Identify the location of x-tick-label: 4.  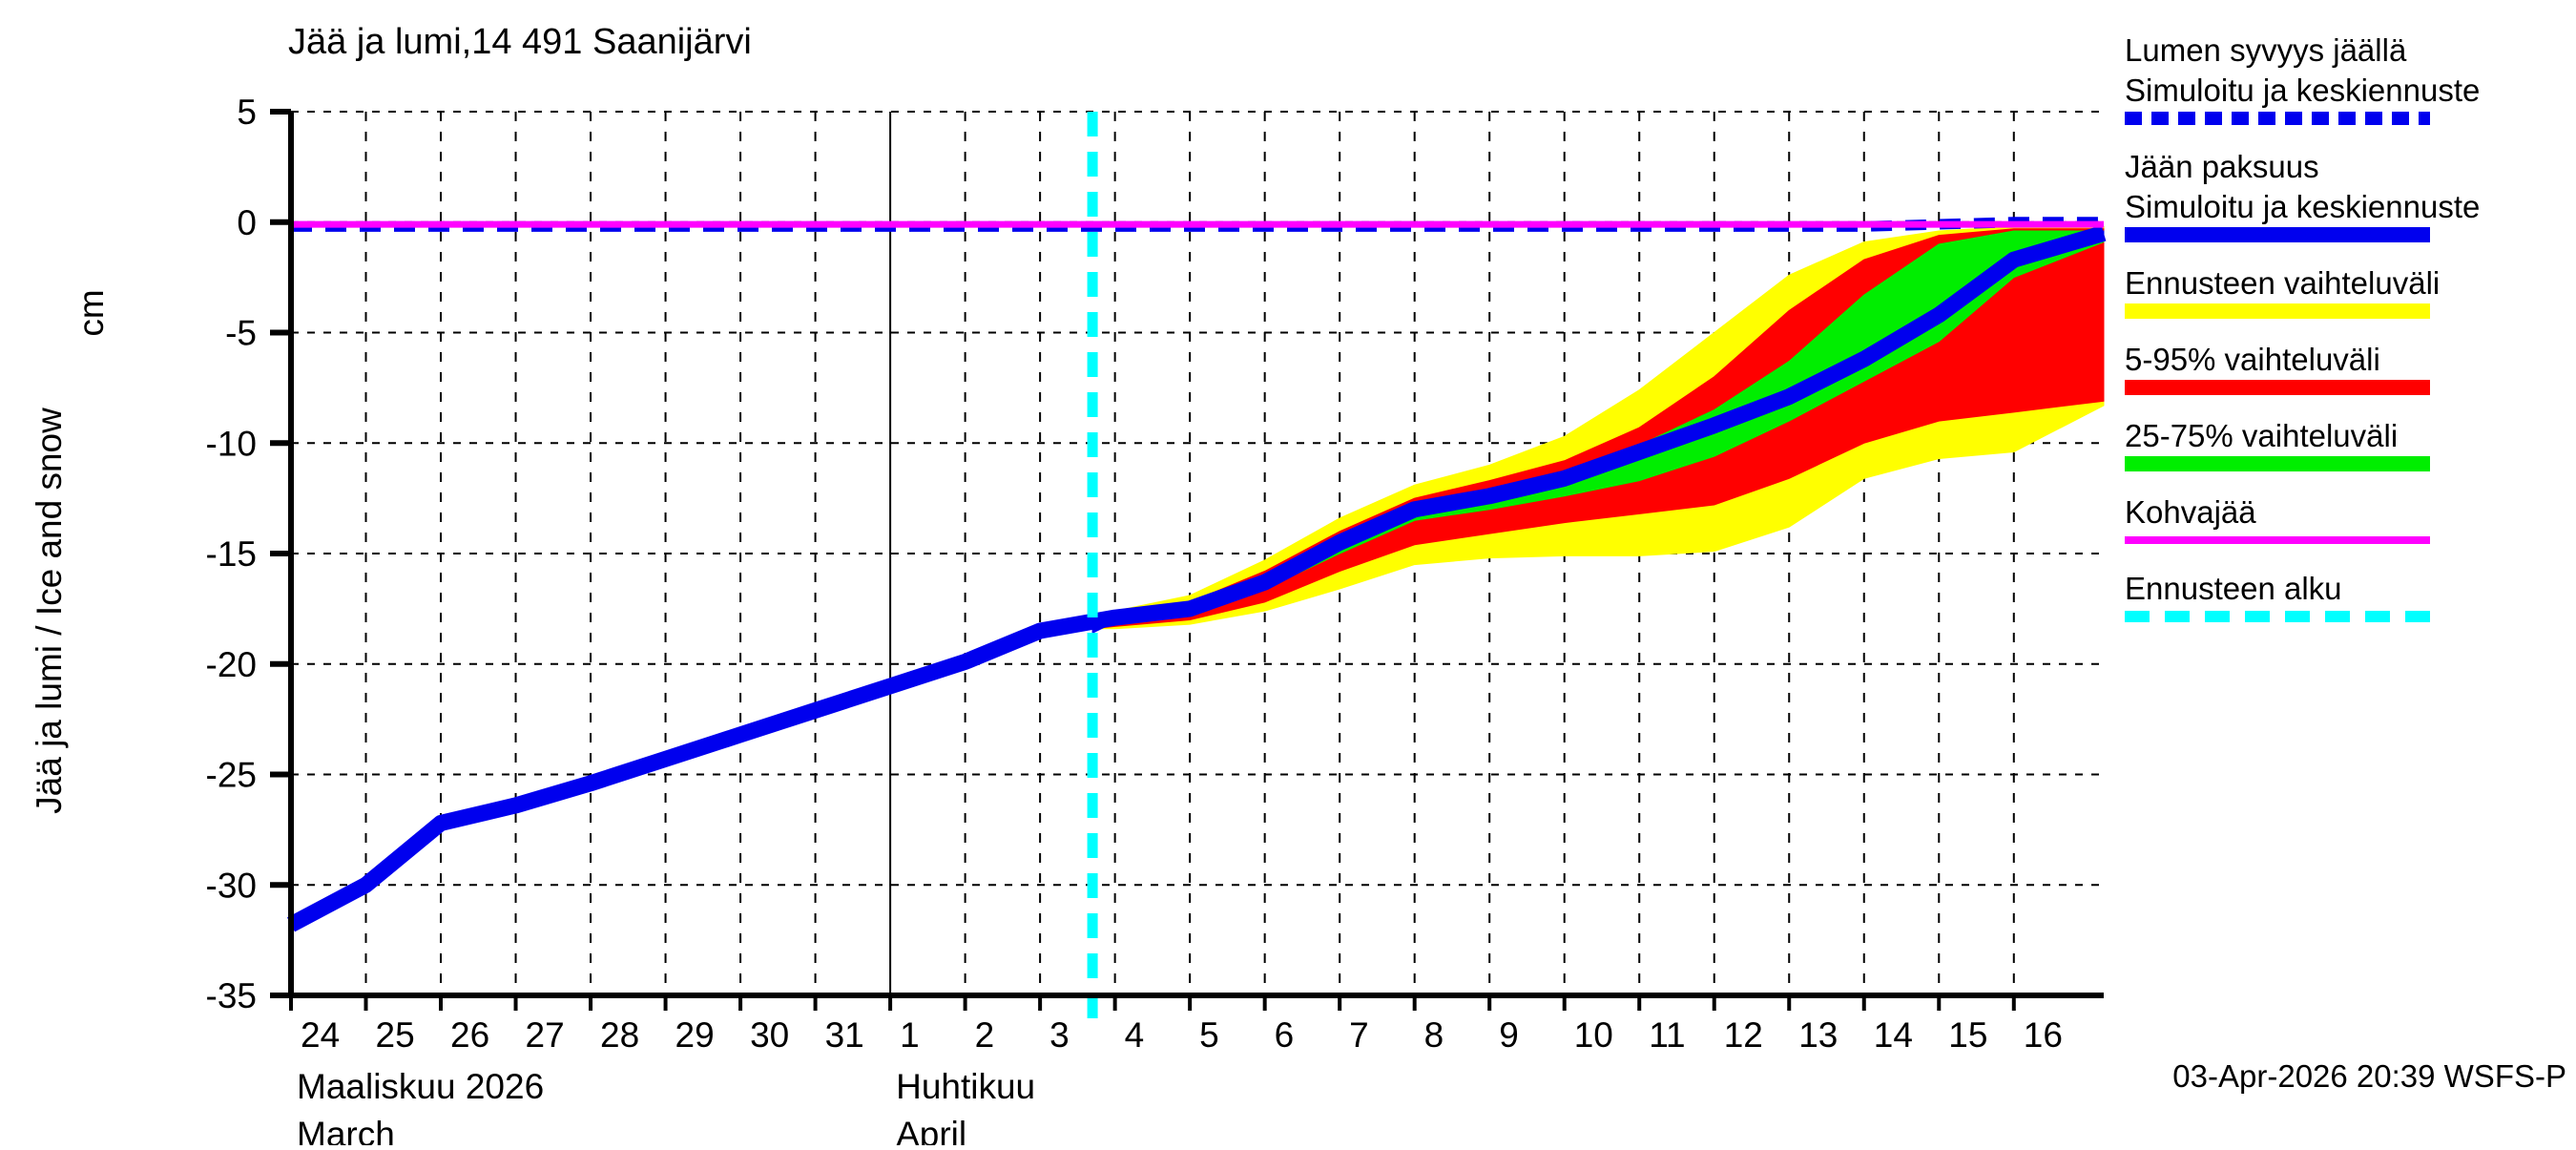
(1135, 1035).